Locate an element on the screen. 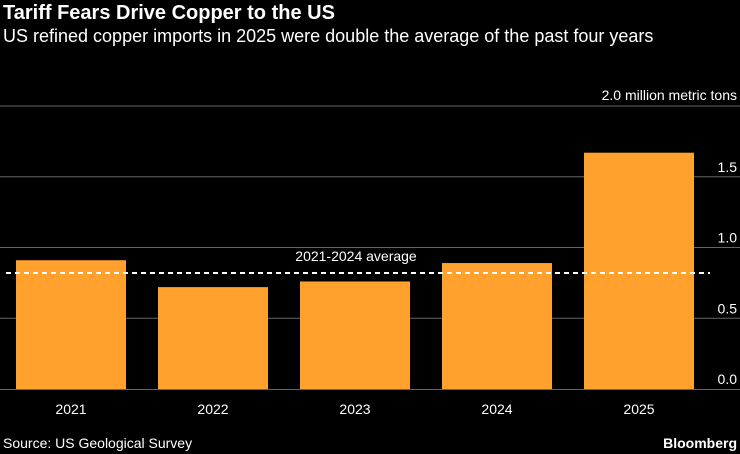  bloomberg-logo: Bloomberg is located at coordinates (700, 443).